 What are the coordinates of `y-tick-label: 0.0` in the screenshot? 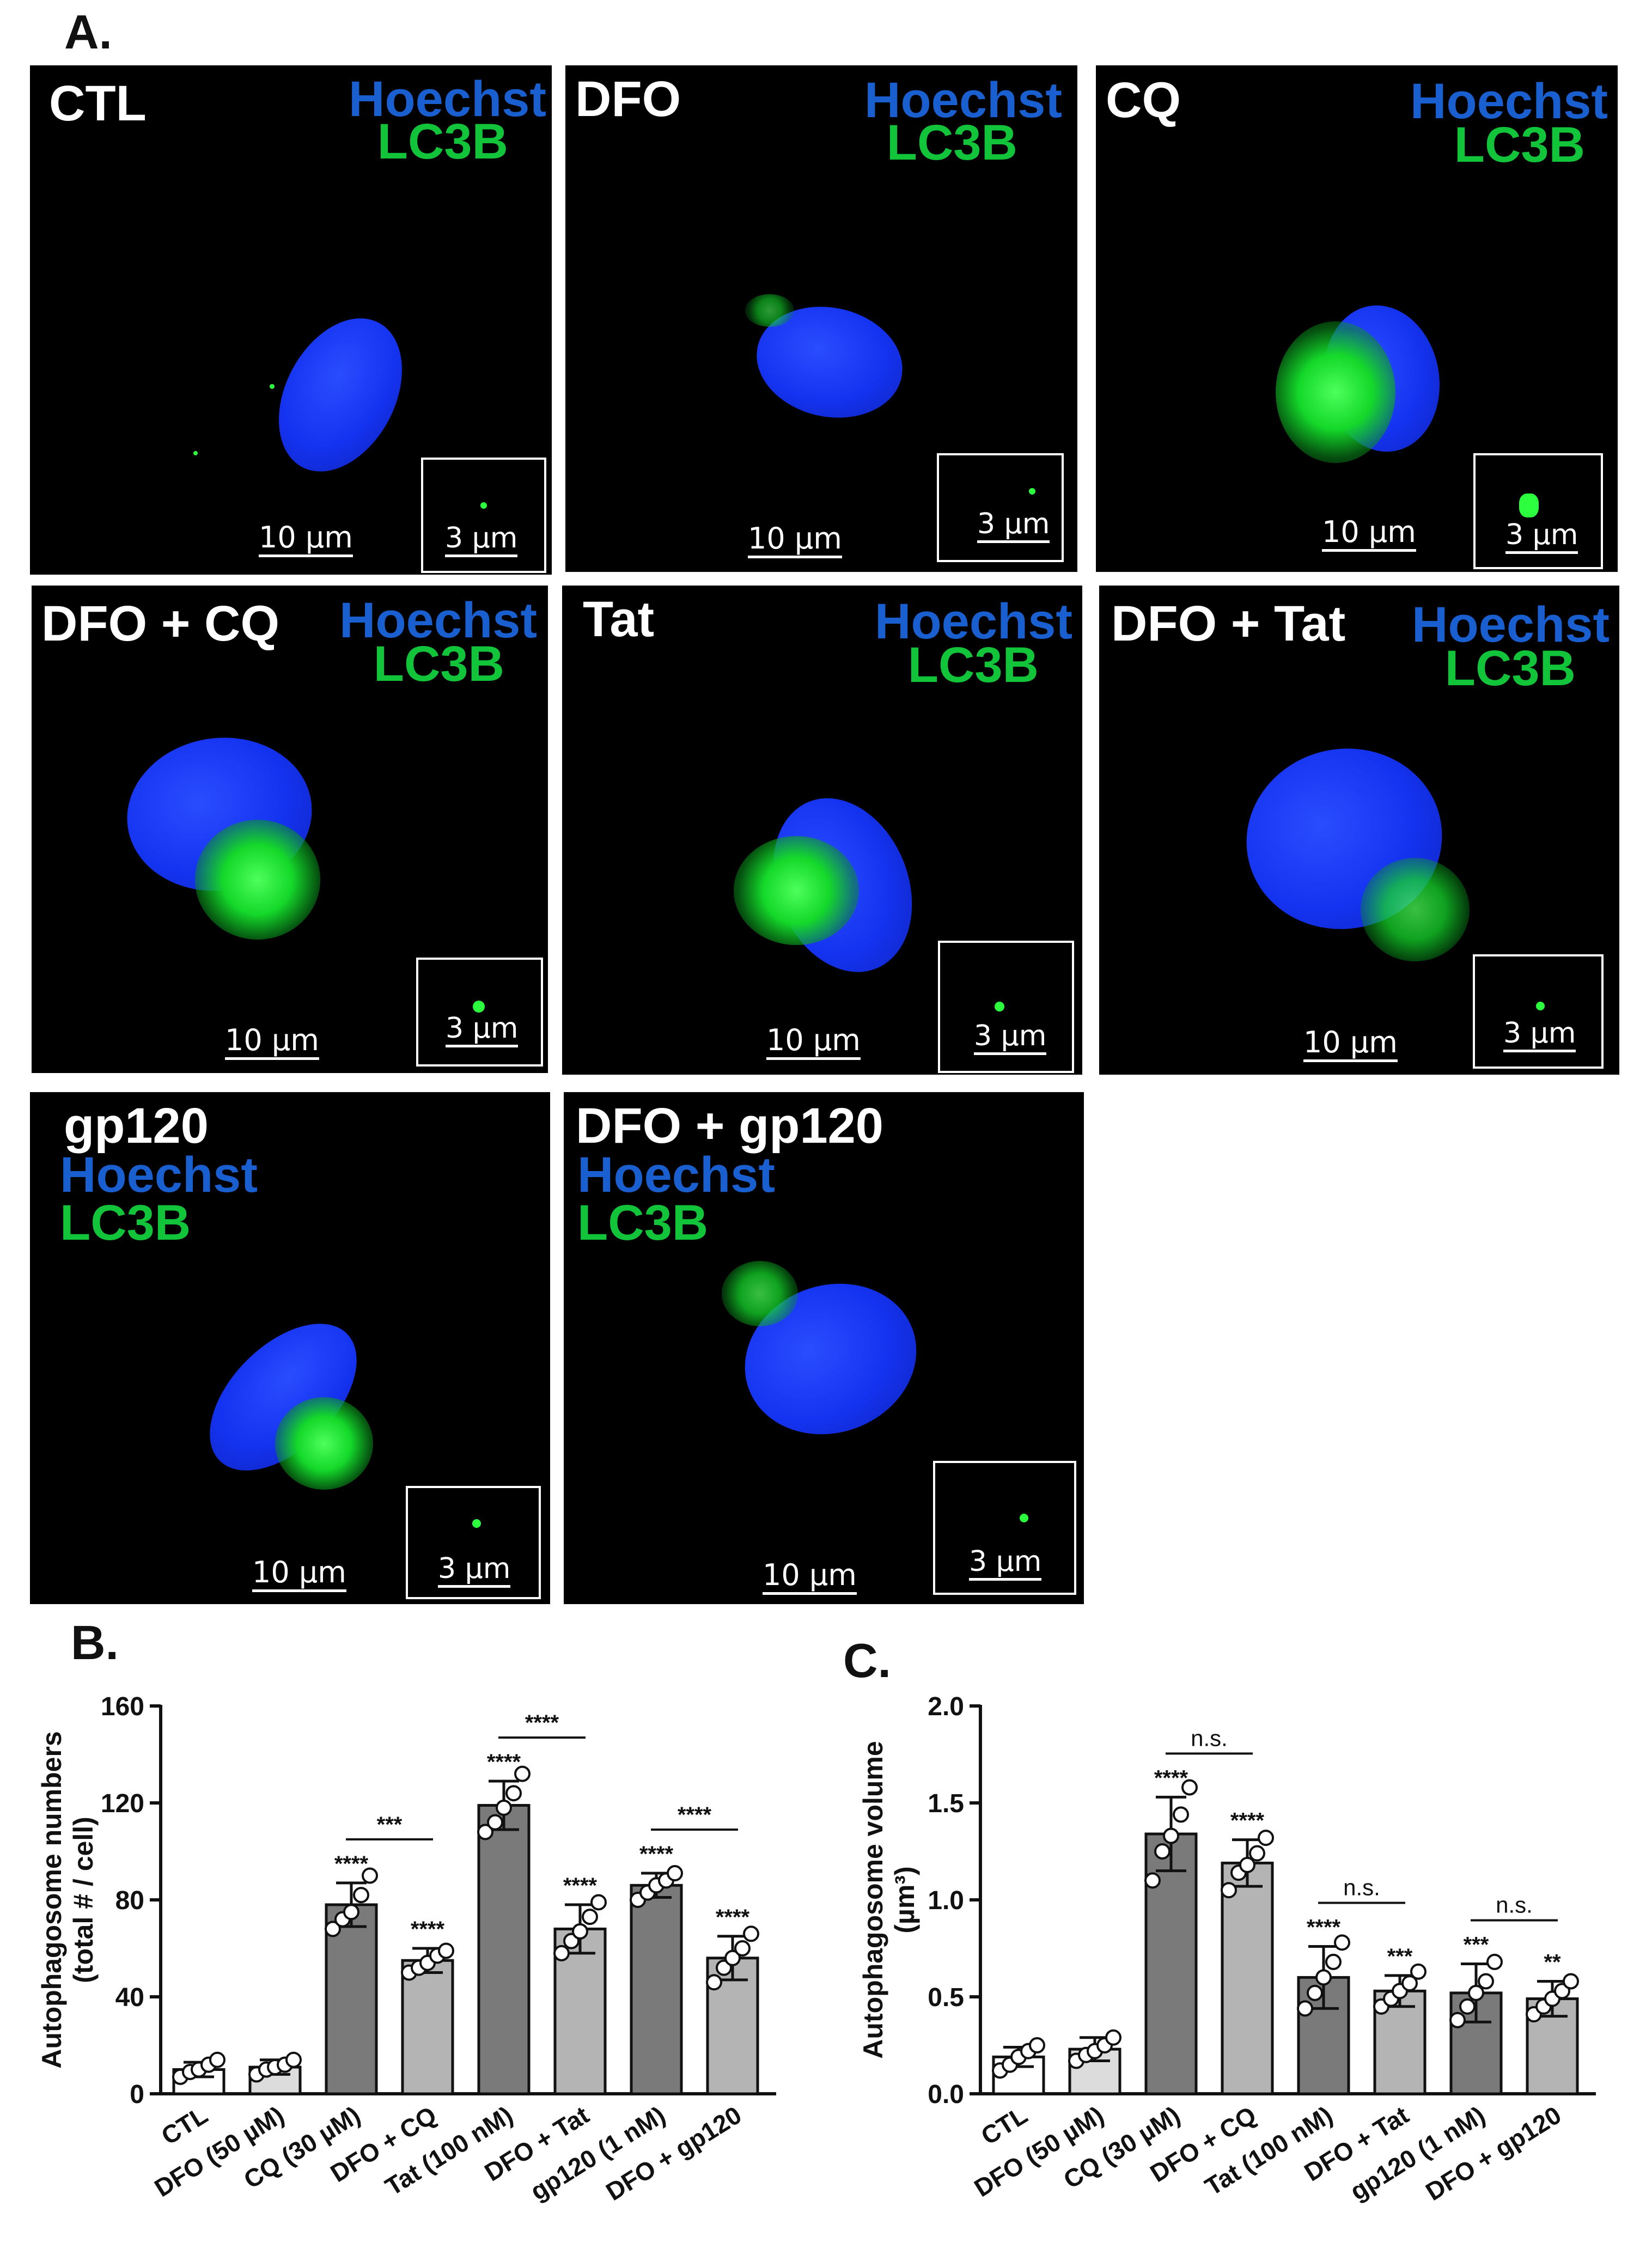 It's located at (946, 2094).